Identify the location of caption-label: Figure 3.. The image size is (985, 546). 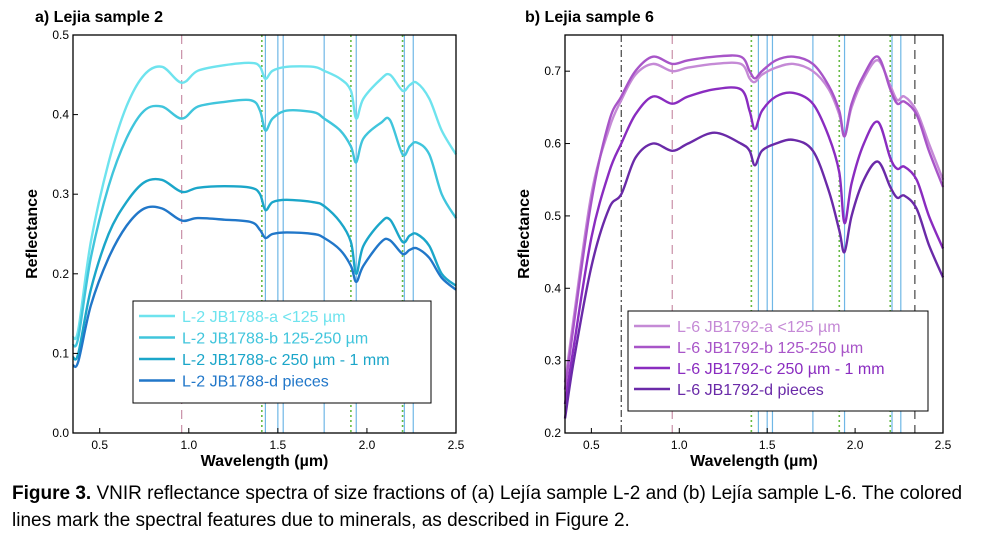
(52, 493).